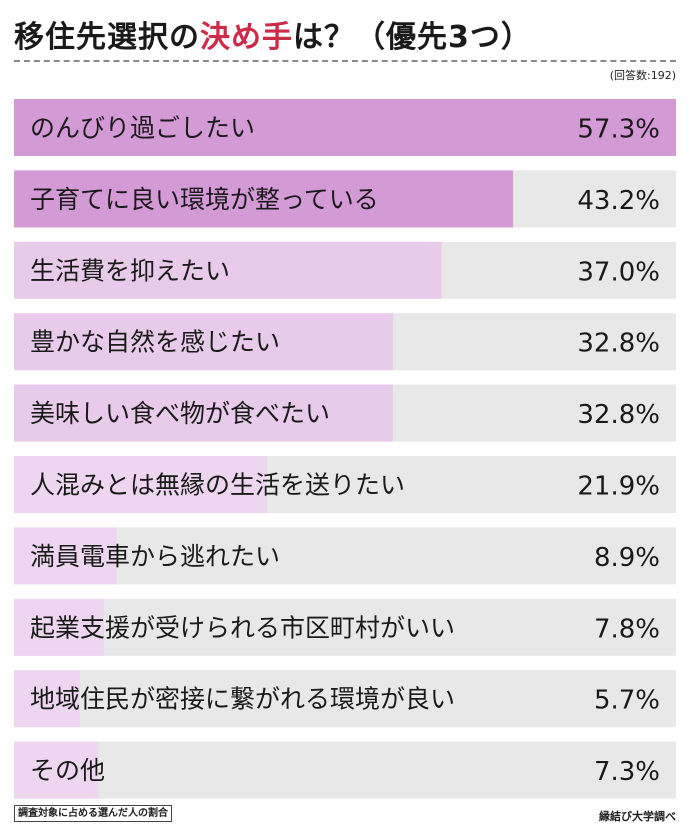  Describe the element at coordinates (412, 37) in the screenshot. I see `title-part-3: は？（優先3つ）` at that location.